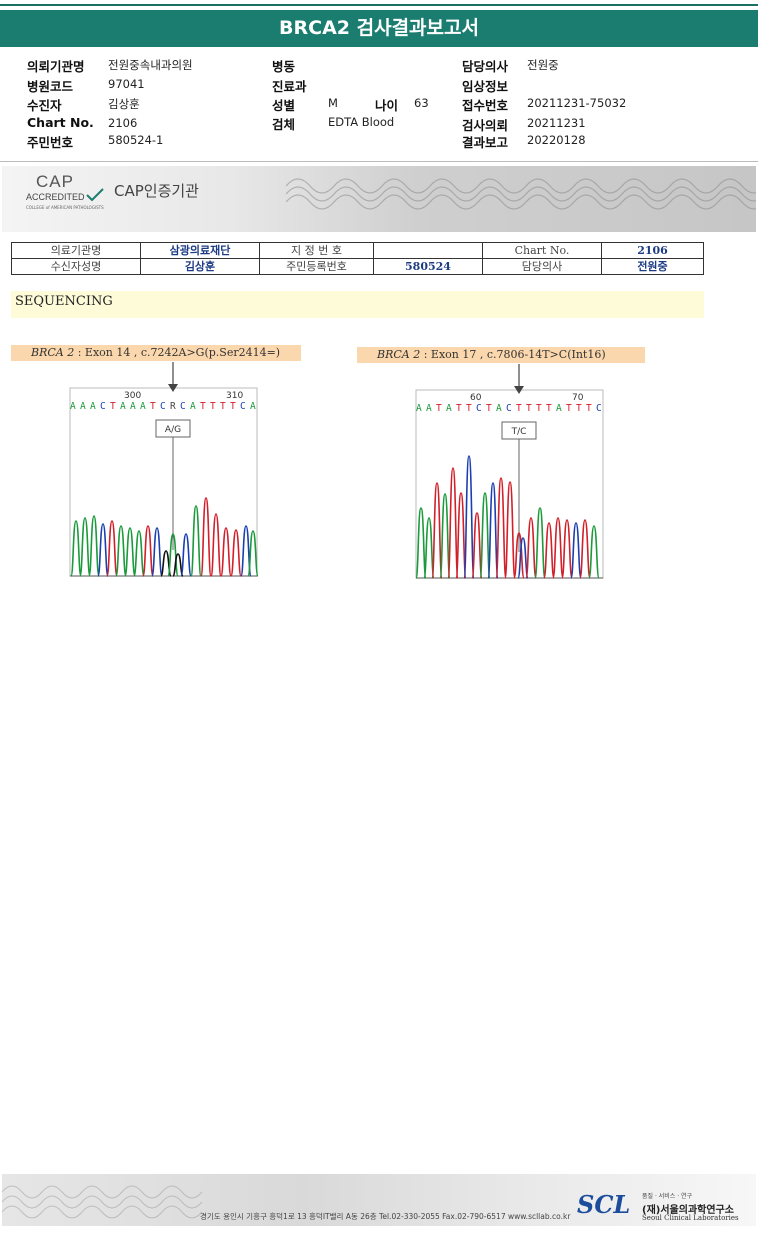  What do you see at coordinates (50, 86) in the screenshot?
I see `hospital-code-label: 병원코드` at bounding box center [50, 86].